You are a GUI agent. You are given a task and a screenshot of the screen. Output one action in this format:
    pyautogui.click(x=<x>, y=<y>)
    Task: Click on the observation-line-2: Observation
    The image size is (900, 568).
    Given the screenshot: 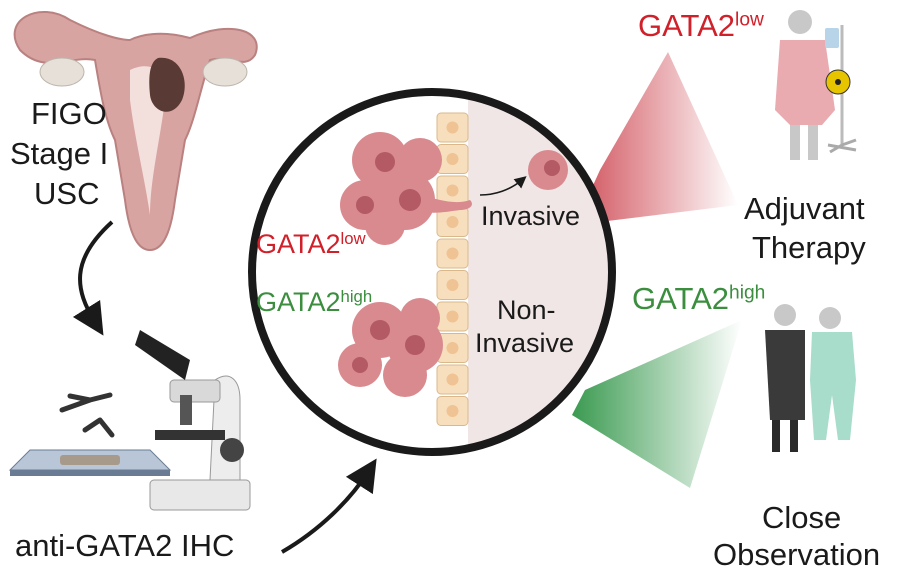 What is the action you would take?
    pyautogui.click(x=797, y=552)
    